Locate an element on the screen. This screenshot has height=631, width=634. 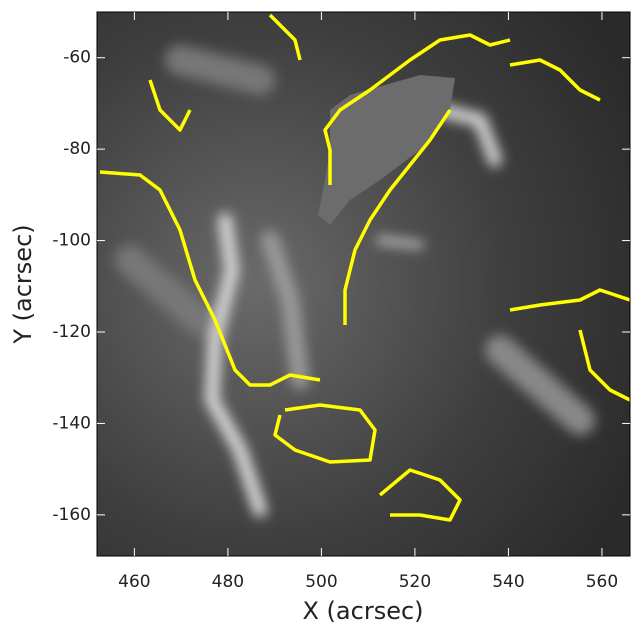
y-tick-label: -60 is located at coordinates (77, 58).